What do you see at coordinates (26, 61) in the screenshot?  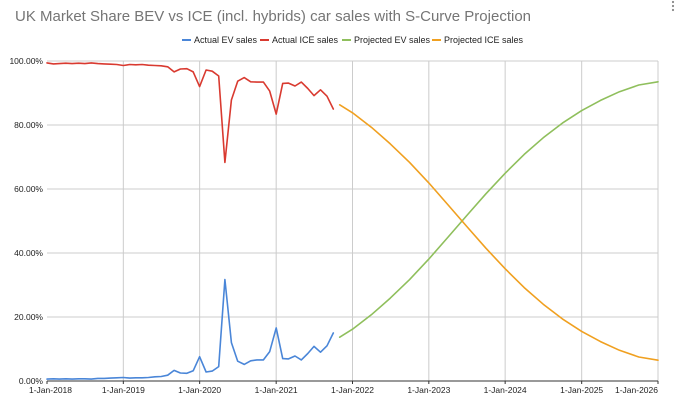 I see `y-tick-label: 100.00%` at bounding box center [26, 61].